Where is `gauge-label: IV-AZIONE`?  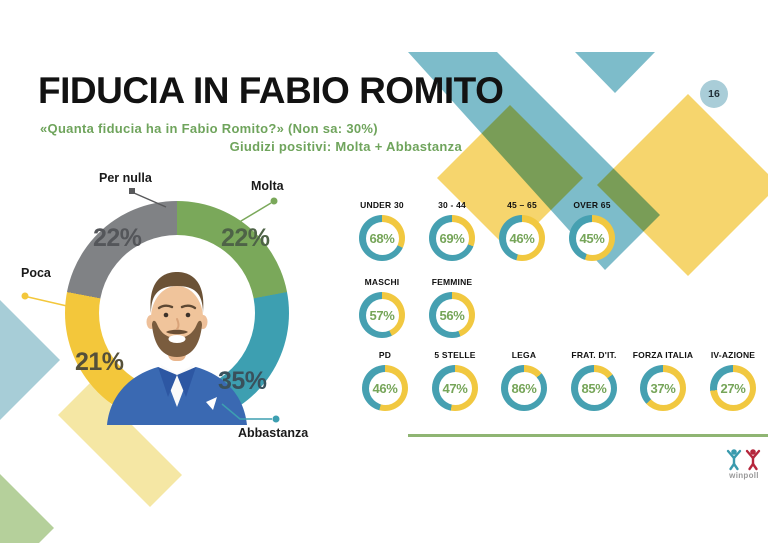 gauge-label: IV-AZIONE is located at coordinates (733, 355).